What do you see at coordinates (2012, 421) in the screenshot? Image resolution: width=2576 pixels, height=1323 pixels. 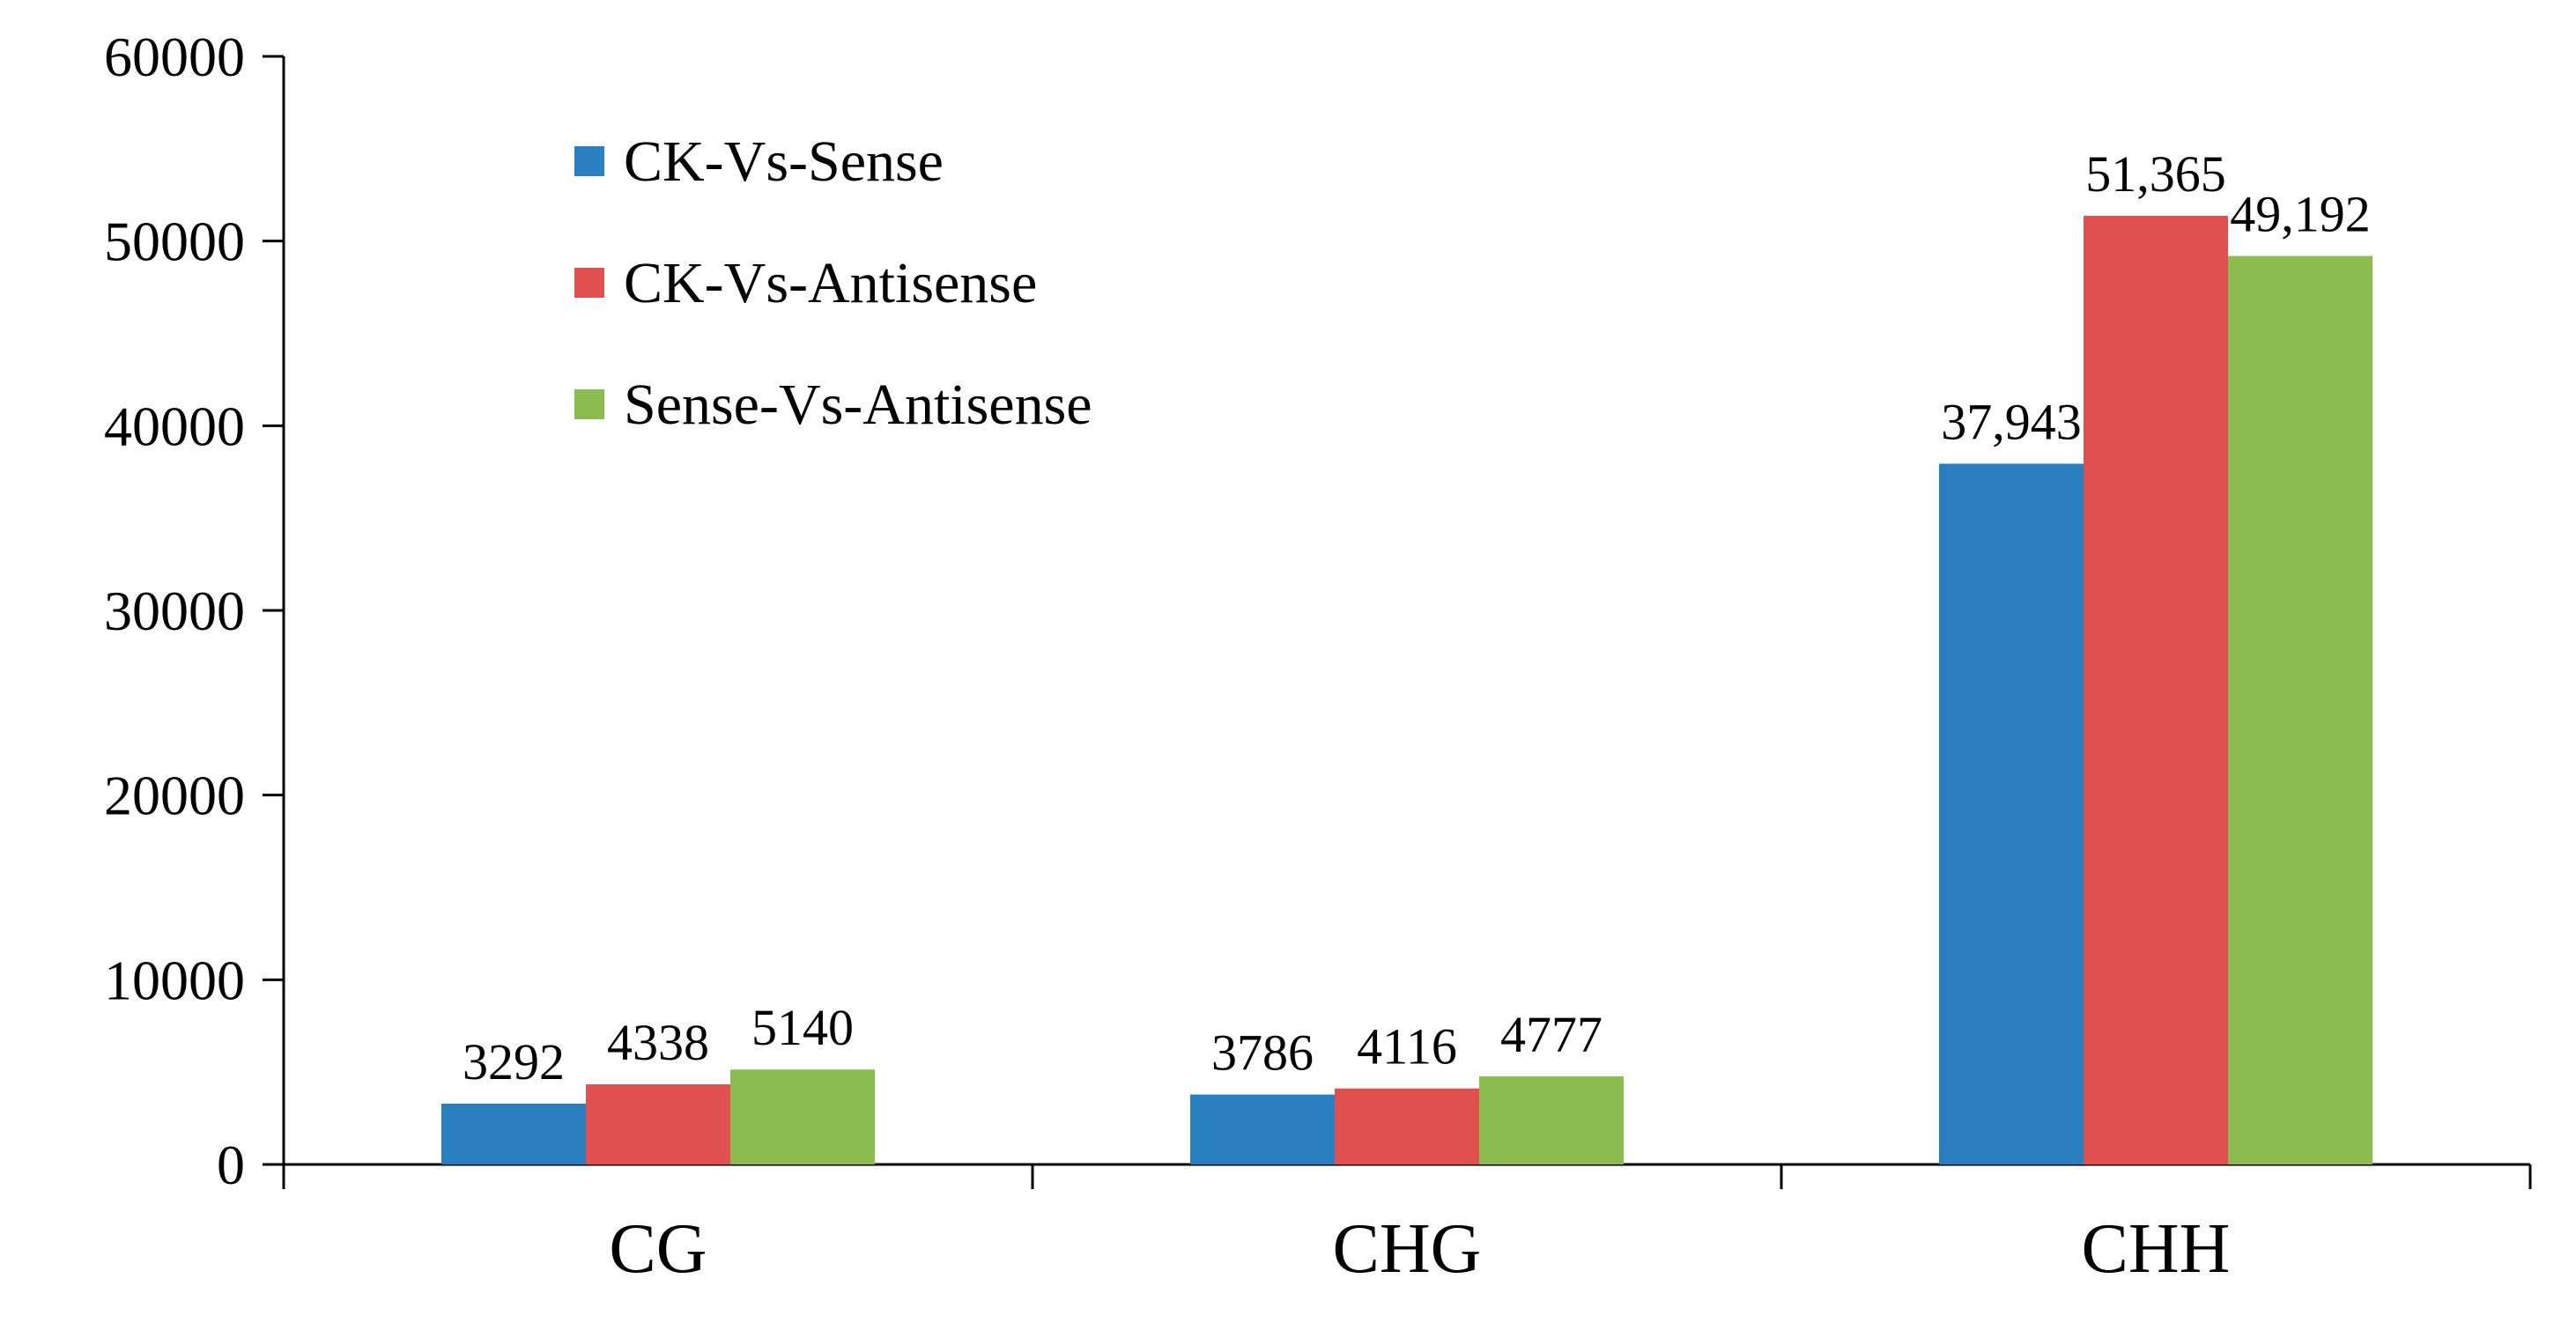 I see `data-label: 37,943` at bounding box center [2012, 421].